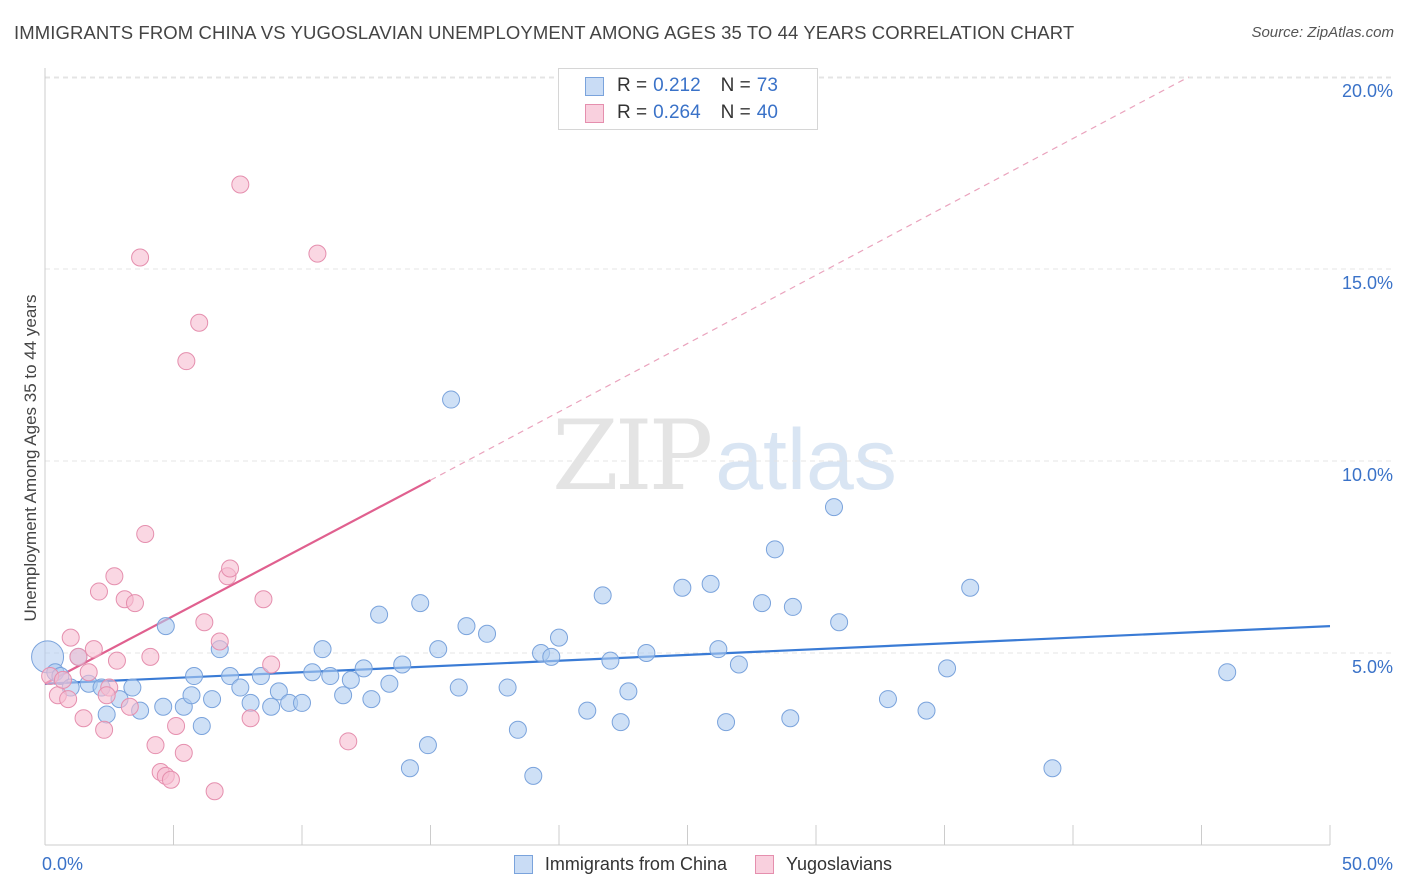 This screenshot has width=1406, height=892. What do you see at coordinates (688, 99) in the screenshot?
I see `correlation-legend: R = 0.212 N = 73 R = 0.264 N = 40` at bounding box center [688, 99].